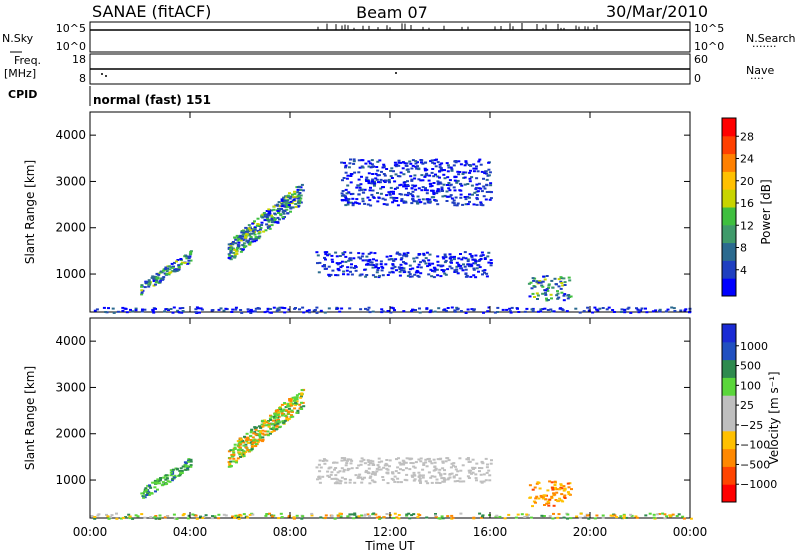  I want to click on colorbar-tick-label: 12, so click(747, 225).